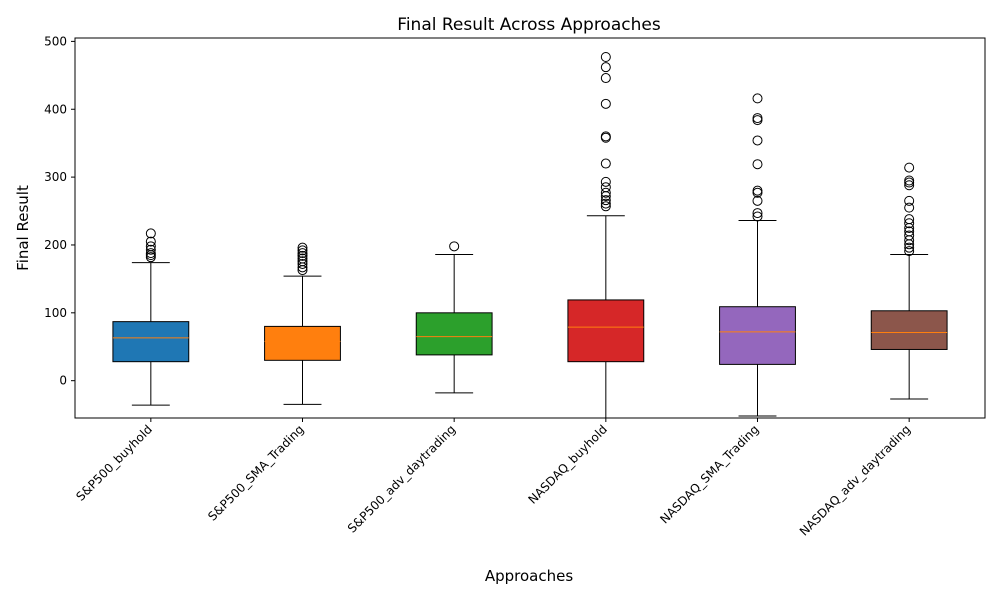 The height and width of the screenshot is (600, 1000). I want to click on chart-title: Final Result Across Approaches, so click(529, 25).